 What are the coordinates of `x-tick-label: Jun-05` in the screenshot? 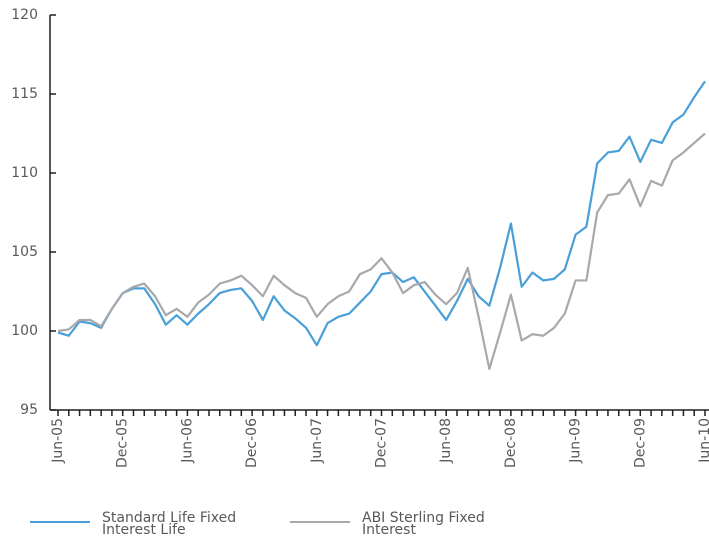 It's located at (58, 441).